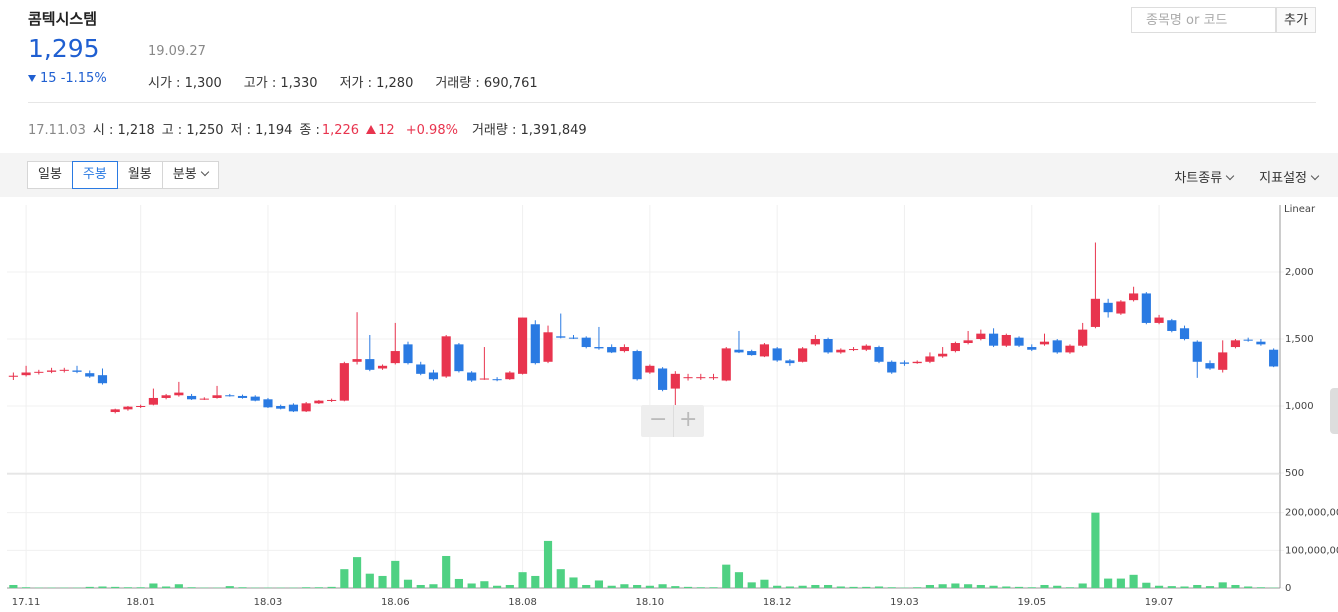 The width and height of the screenshot is (1338, 612). What do you see at coordinates (650, 602) in the screenshot?
I see `x-tick-label: 18.10` at bounding box center [650, 602].